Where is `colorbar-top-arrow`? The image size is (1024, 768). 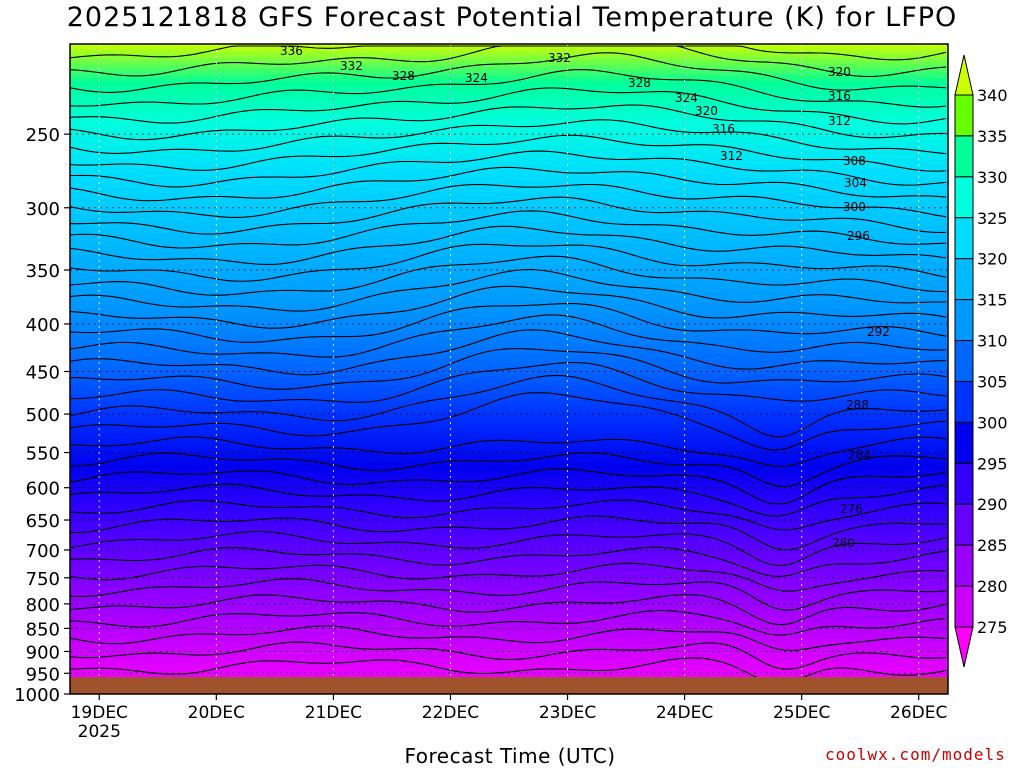 colorbar-top-arrow is located at coordinates (964, 75).